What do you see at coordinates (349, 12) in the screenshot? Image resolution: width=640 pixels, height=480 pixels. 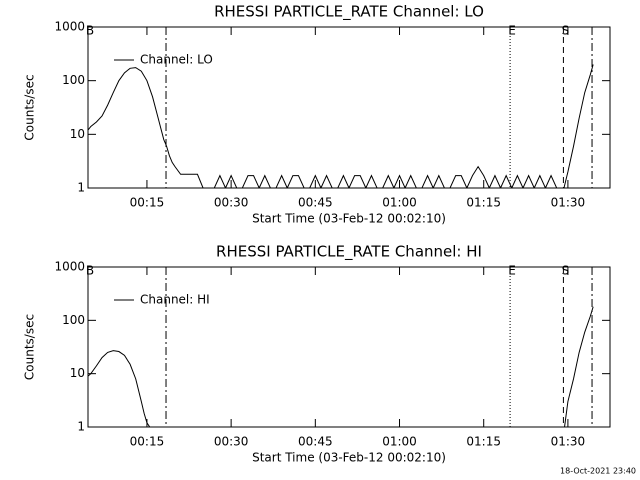 I see `chart-title: RHESSI PARTICLE_RATE Channel: LO` at bounding box center [349, 12].